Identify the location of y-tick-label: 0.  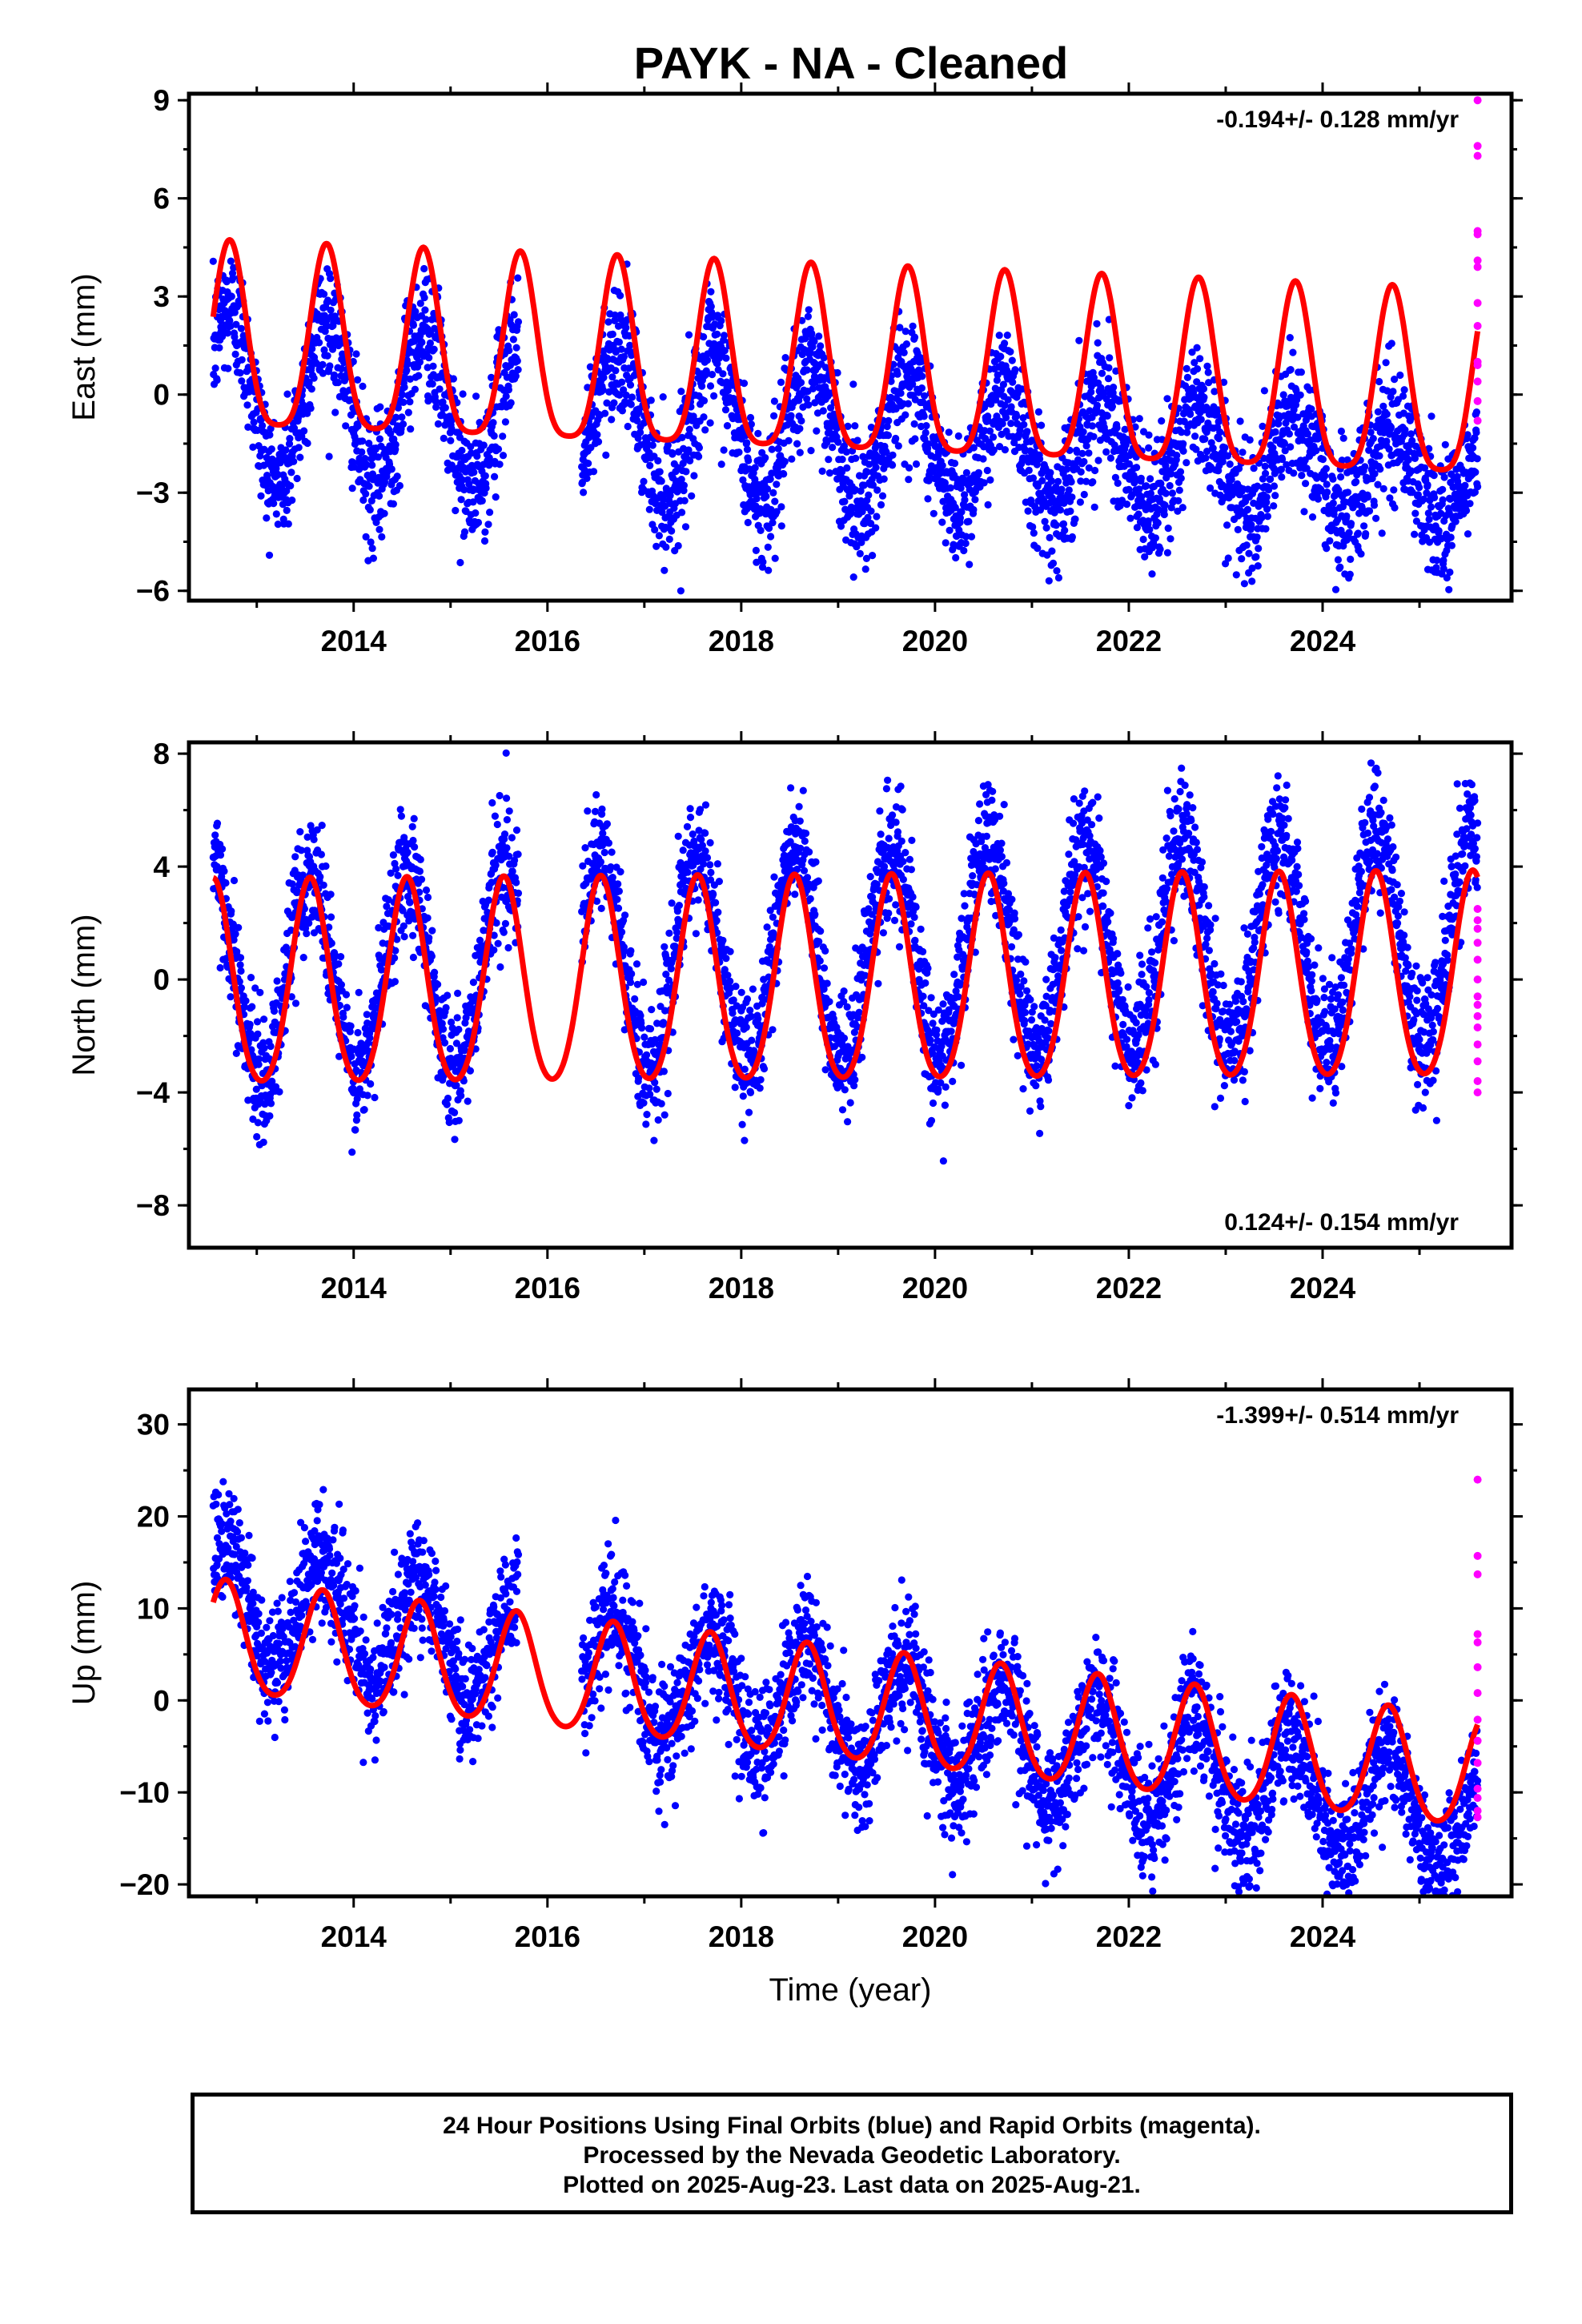
(161, 395).